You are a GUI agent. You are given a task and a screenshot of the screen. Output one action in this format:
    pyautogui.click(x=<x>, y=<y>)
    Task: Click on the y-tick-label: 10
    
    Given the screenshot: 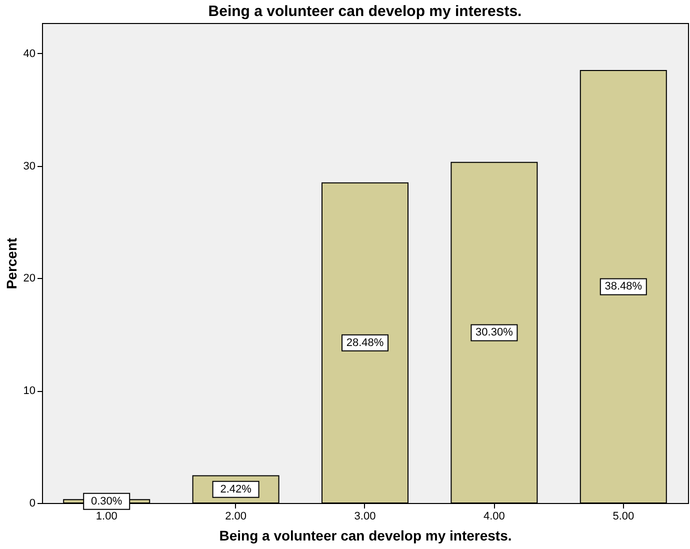 What is the action you would take?
    pyautogui.click(x=29, y=391)
    